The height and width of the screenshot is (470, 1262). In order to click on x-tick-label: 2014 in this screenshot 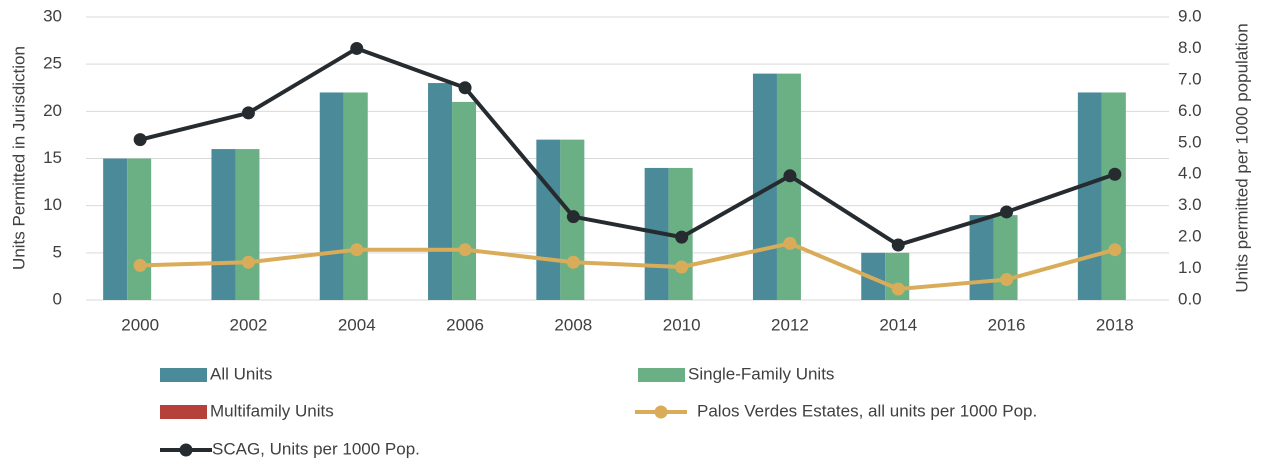, I will do `click(898, 324)`.